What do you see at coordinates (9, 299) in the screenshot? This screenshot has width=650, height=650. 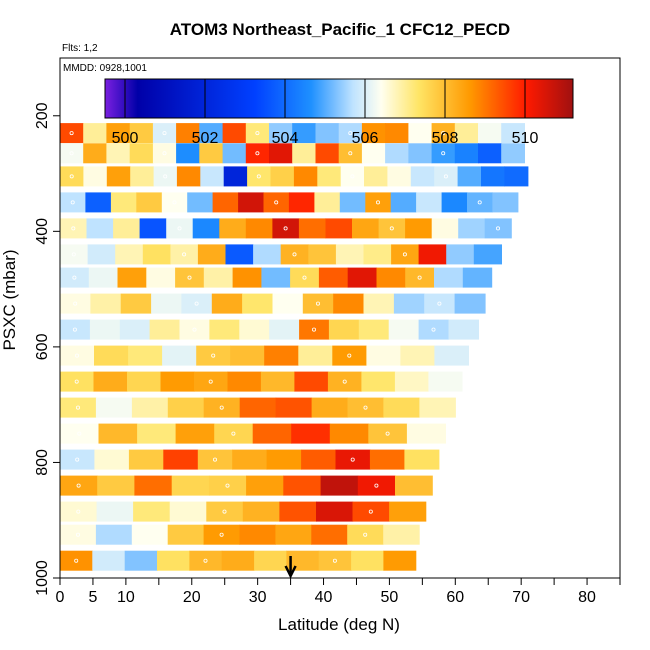 I see `y-axis-label: PSXC (mbar)` at bounding box center [9, 299].